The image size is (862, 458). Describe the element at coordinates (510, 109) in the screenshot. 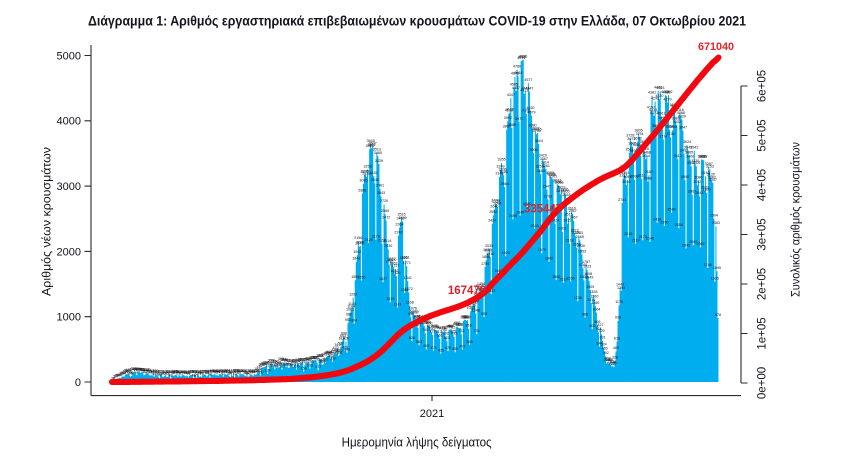

I see `svg-text: 4126` at that location.